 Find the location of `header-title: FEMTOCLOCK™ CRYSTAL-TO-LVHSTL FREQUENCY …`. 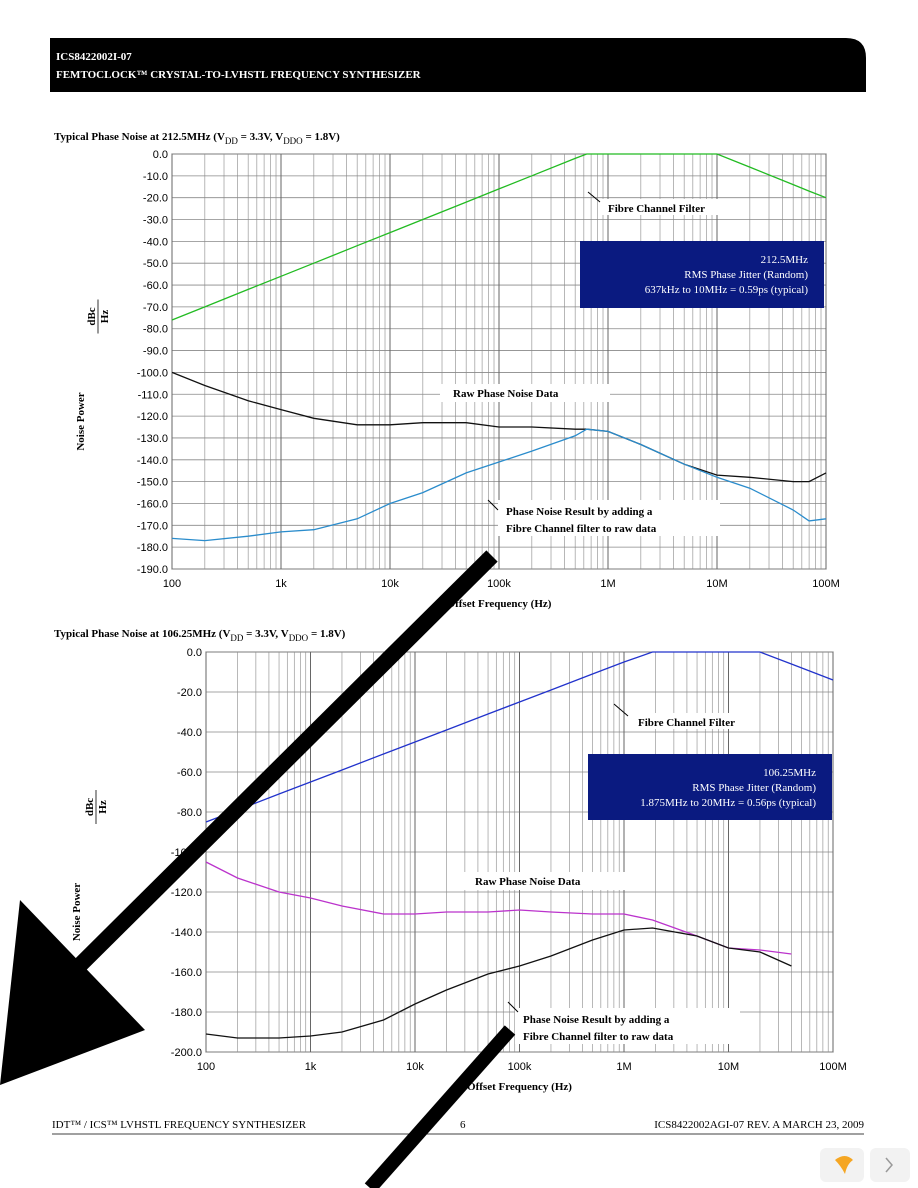

header-title: FEMTOCLOCK™ CRYSTAL-TO-LVHSTL FREQUENCY … is located at coordinates (239, 75).